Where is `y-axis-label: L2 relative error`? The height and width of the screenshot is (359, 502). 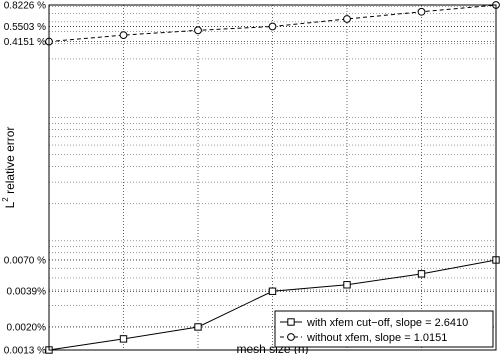
y-axis-label: L2 relative error is located at coordinates (9, 168).